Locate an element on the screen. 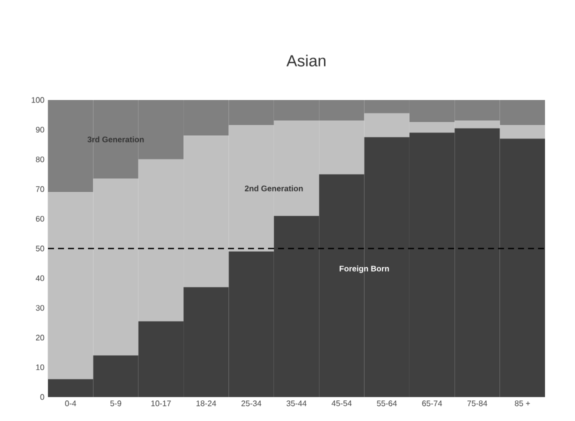  y-tick-label: 90 is located at coordinates (40, 129).